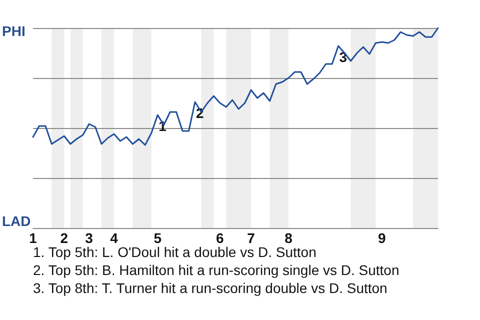 The image size is (480, 320). Describe the element at coordinates (16, 221) in the screenshot. I see `text: LAD` at that location.